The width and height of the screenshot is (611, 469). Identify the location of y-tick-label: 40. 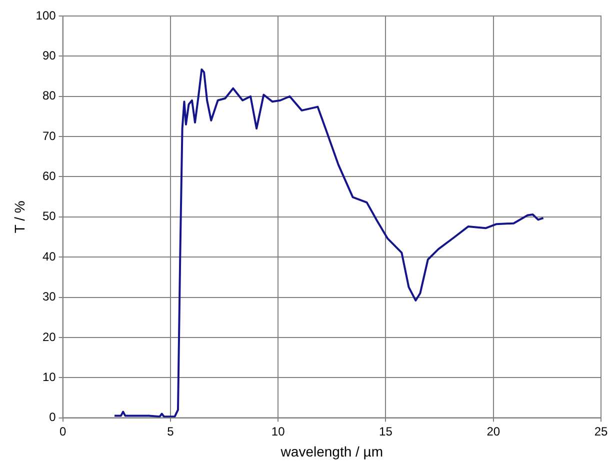
(49, 256).